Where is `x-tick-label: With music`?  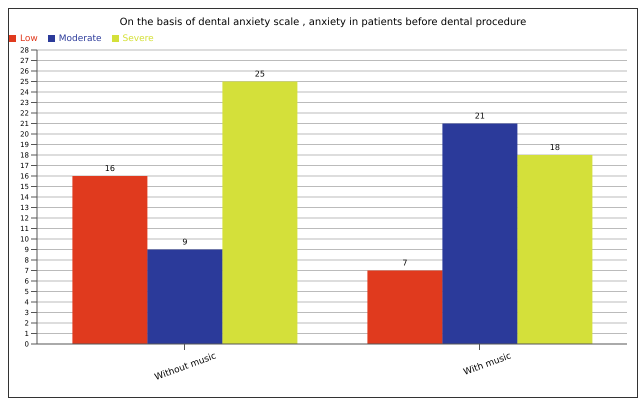
x-tick-label: With music is located at coordinates (487, 364).